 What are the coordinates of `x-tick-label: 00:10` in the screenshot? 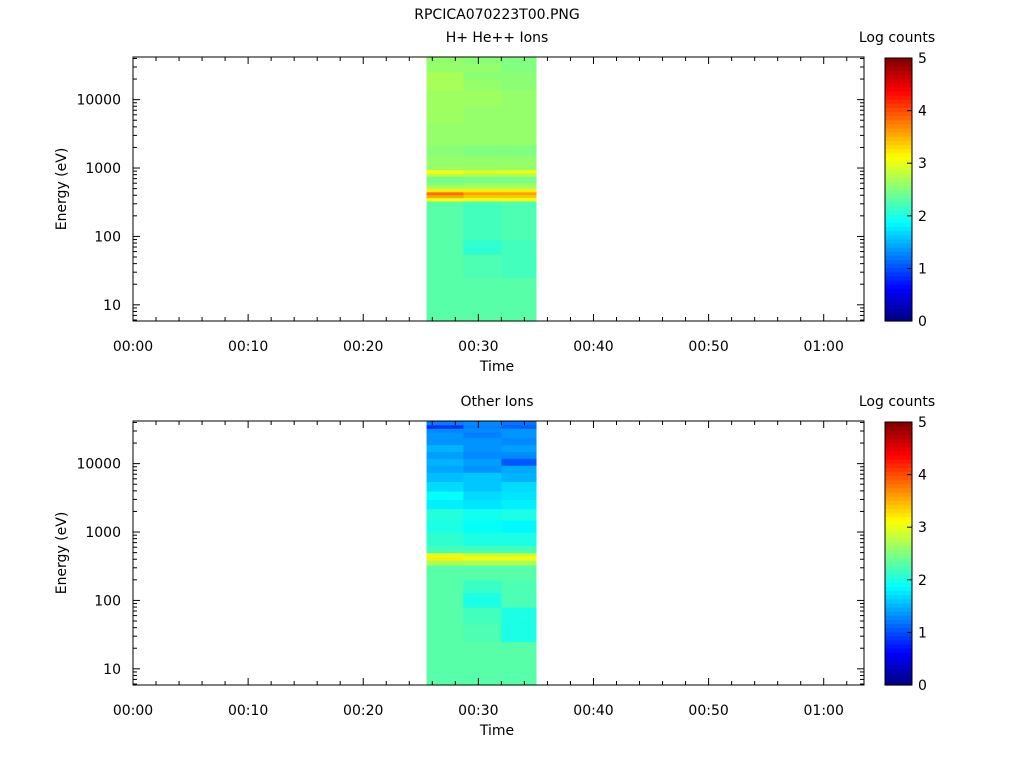 It's located at (248, 347).